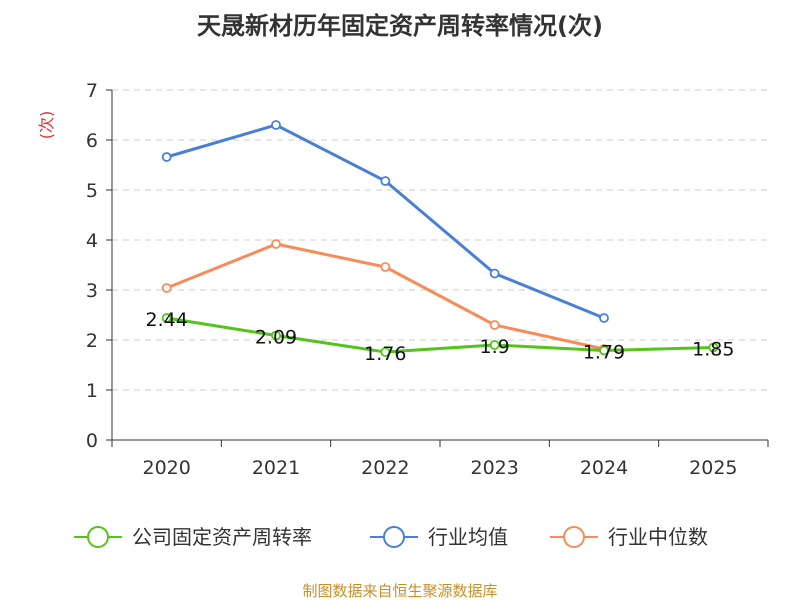 Image resolution: width=800 pixels, height=600 pixels. I want to click on legend: 公司固定资产周转率 行业均值 行业中位数, so click(391, 537).